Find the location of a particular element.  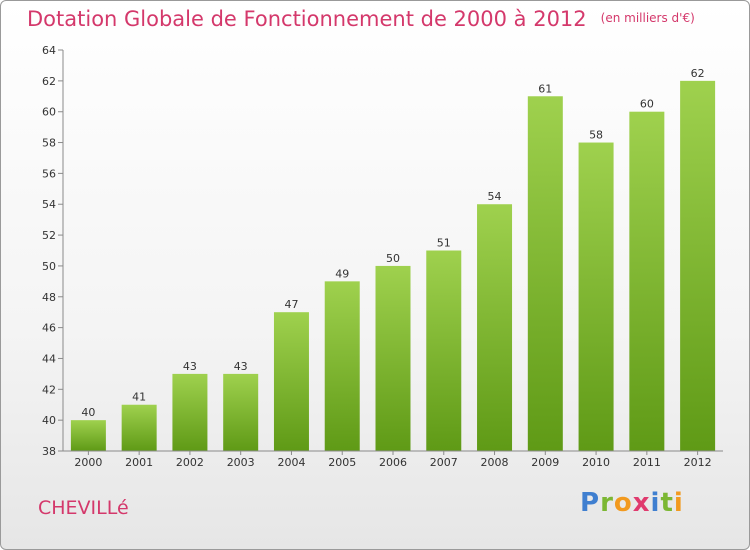

x-tick-label: 2004 is located at coordinates (291, 462).